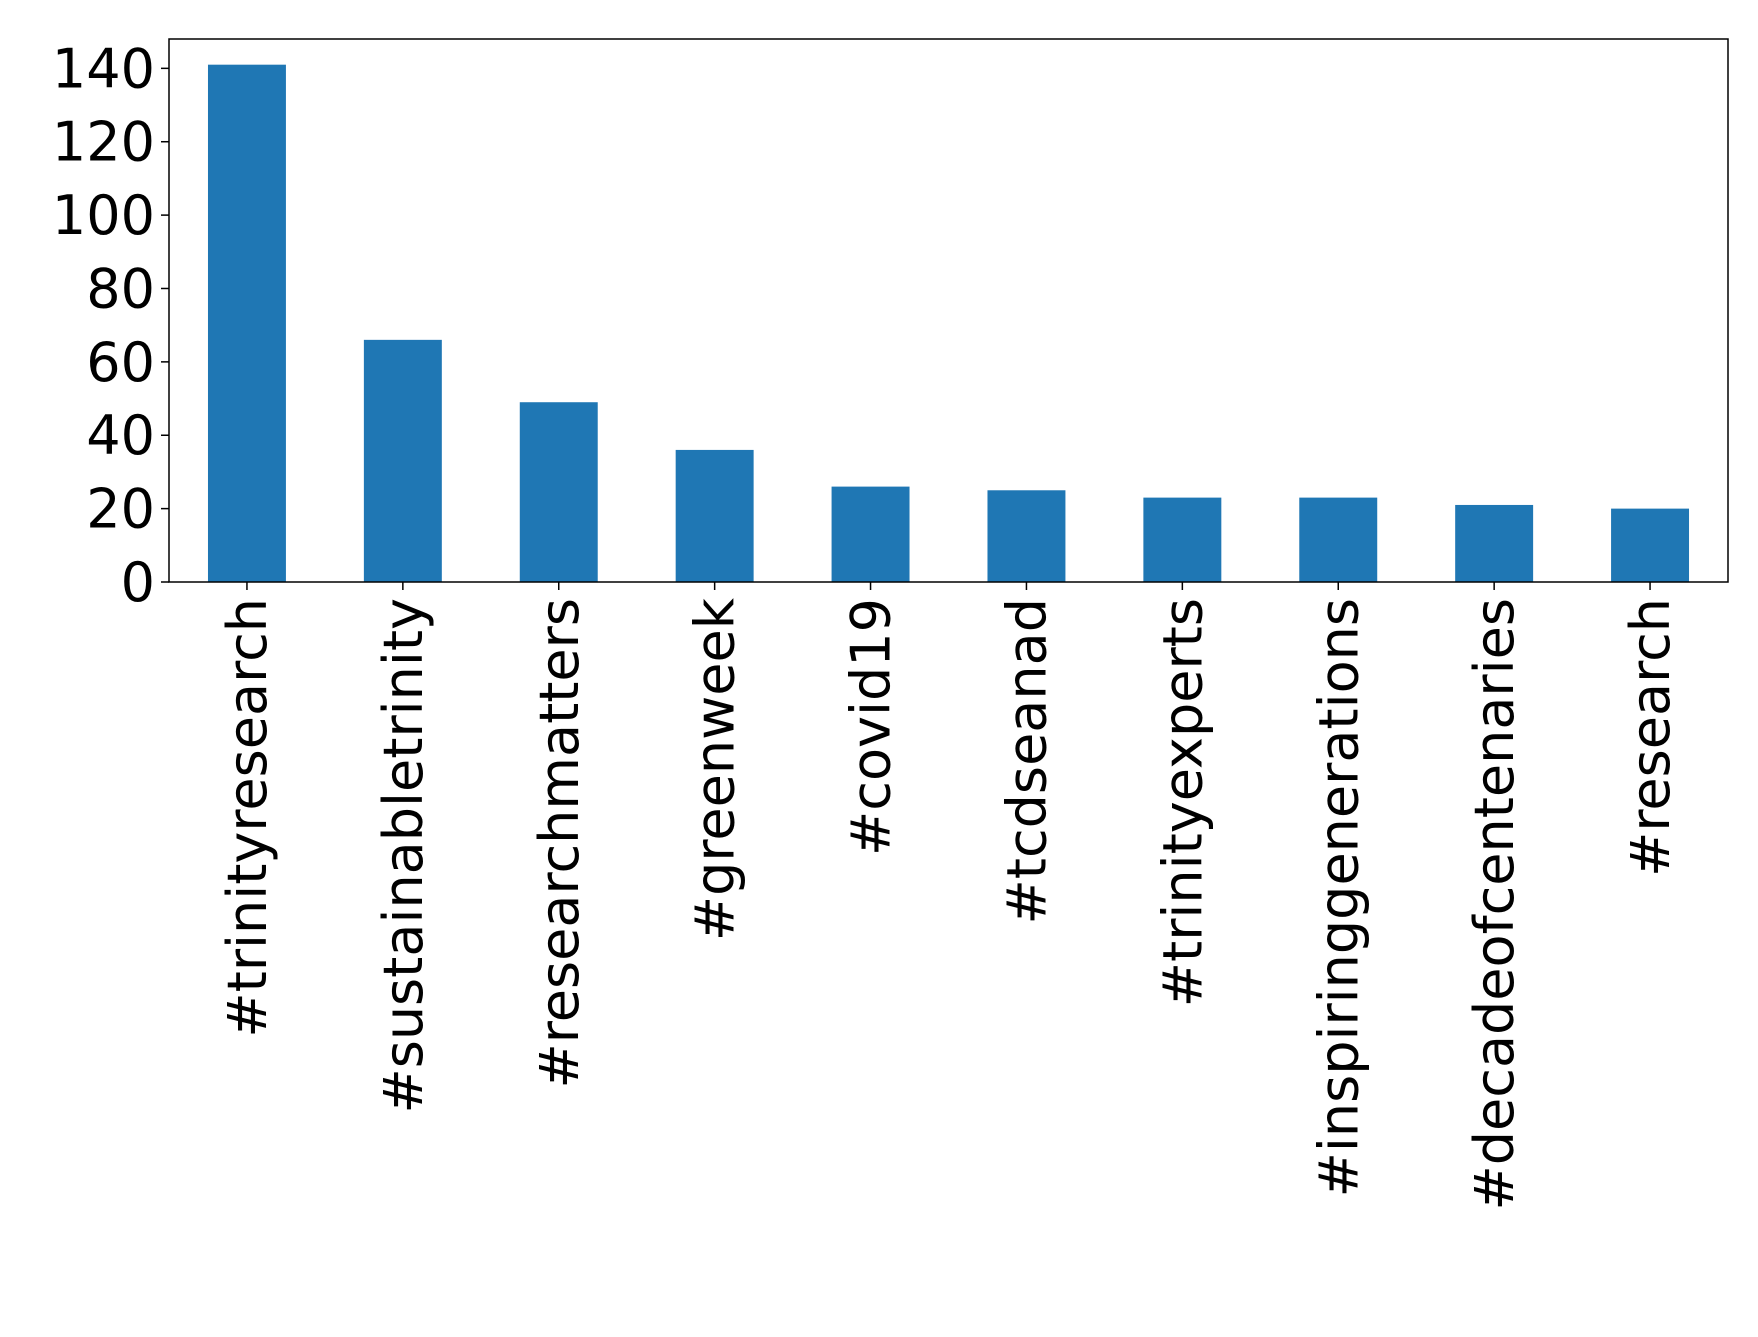  What do you see at coordinates (120, 509) in the screenshot?
I see `y-tick-label: 20` at bounding box center [120, 509].